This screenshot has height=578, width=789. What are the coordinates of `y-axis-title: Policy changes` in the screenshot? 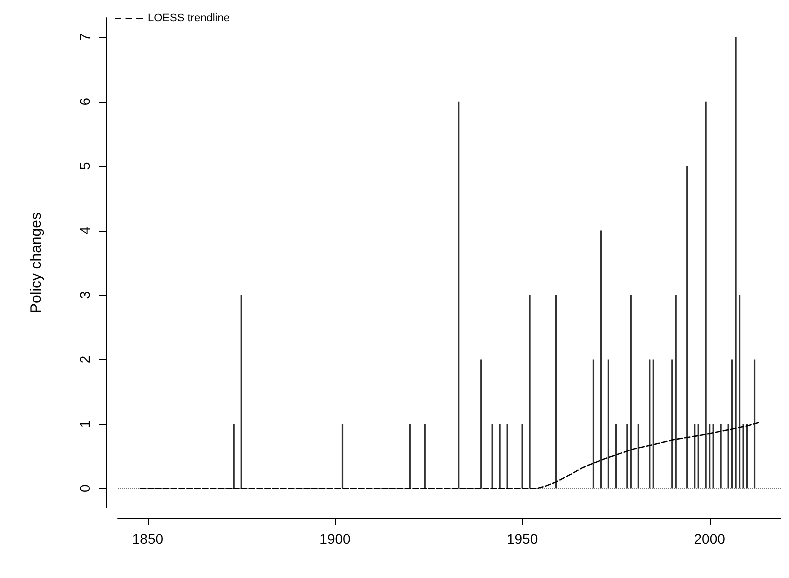 It's located at (36, 263).